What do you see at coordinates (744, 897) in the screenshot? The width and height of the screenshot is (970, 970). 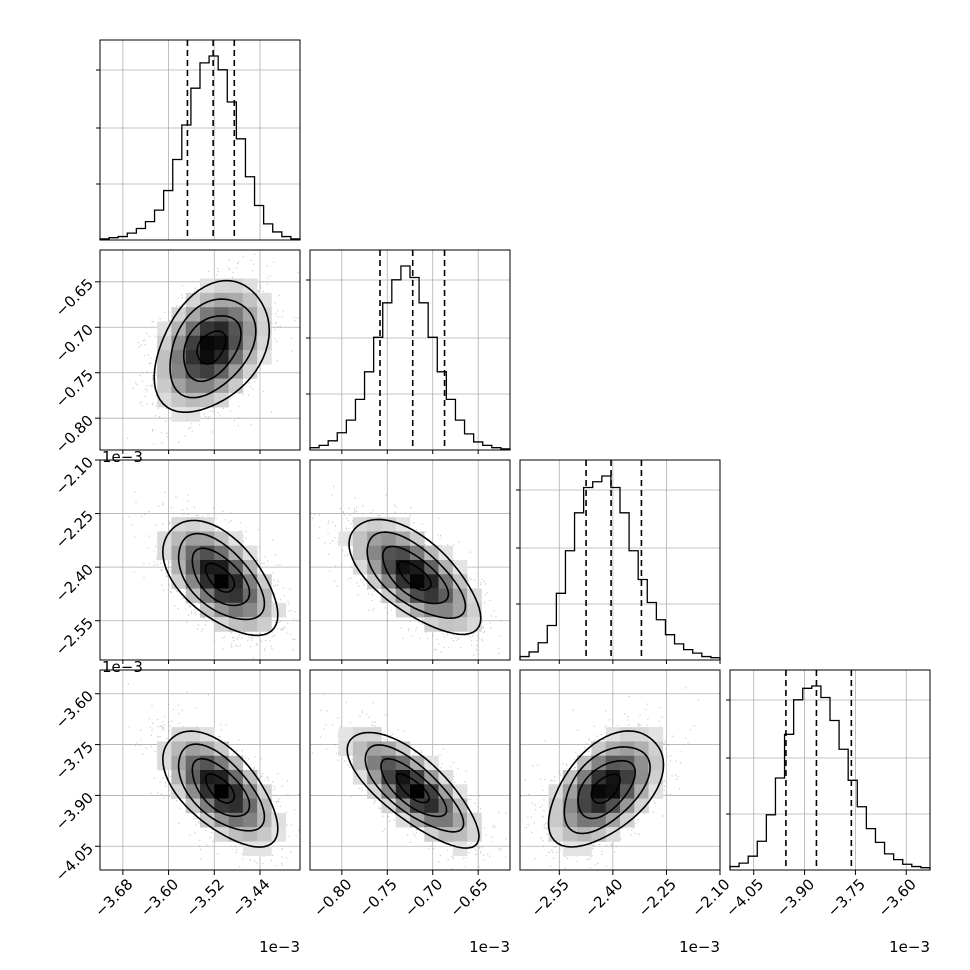 I see `x-tick-label: −4.05` at bounding box center [744, 897].